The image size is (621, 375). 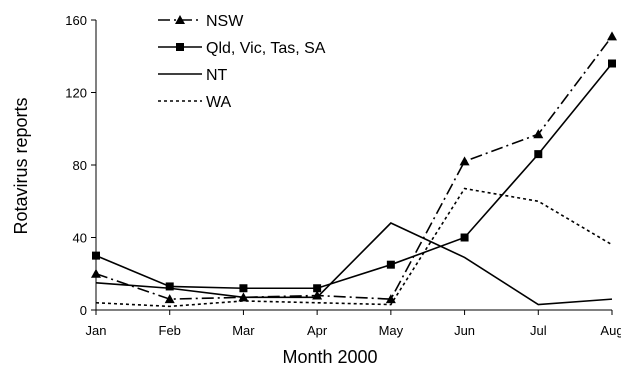 I want to click on legend-item-2: Qld, Vic, Tas, SA, so click(x=242, y=48).